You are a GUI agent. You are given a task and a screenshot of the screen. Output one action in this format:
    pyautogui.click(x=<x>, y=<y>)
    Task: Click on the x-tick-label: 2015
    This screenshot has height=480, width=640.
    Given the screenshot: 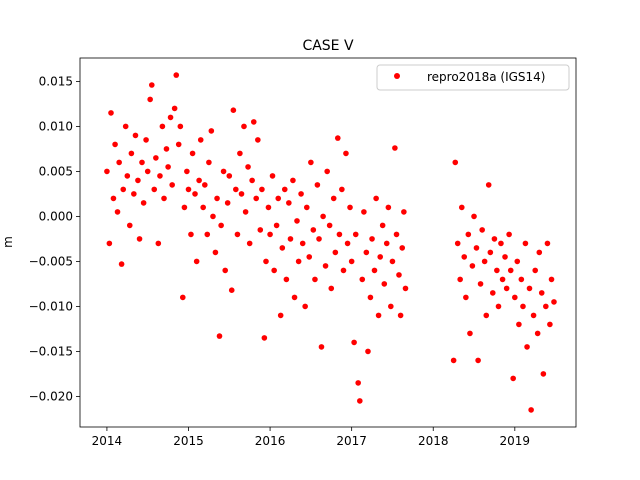 What is the action you would take?
    pyautogui.click(x=188, y=441)
    